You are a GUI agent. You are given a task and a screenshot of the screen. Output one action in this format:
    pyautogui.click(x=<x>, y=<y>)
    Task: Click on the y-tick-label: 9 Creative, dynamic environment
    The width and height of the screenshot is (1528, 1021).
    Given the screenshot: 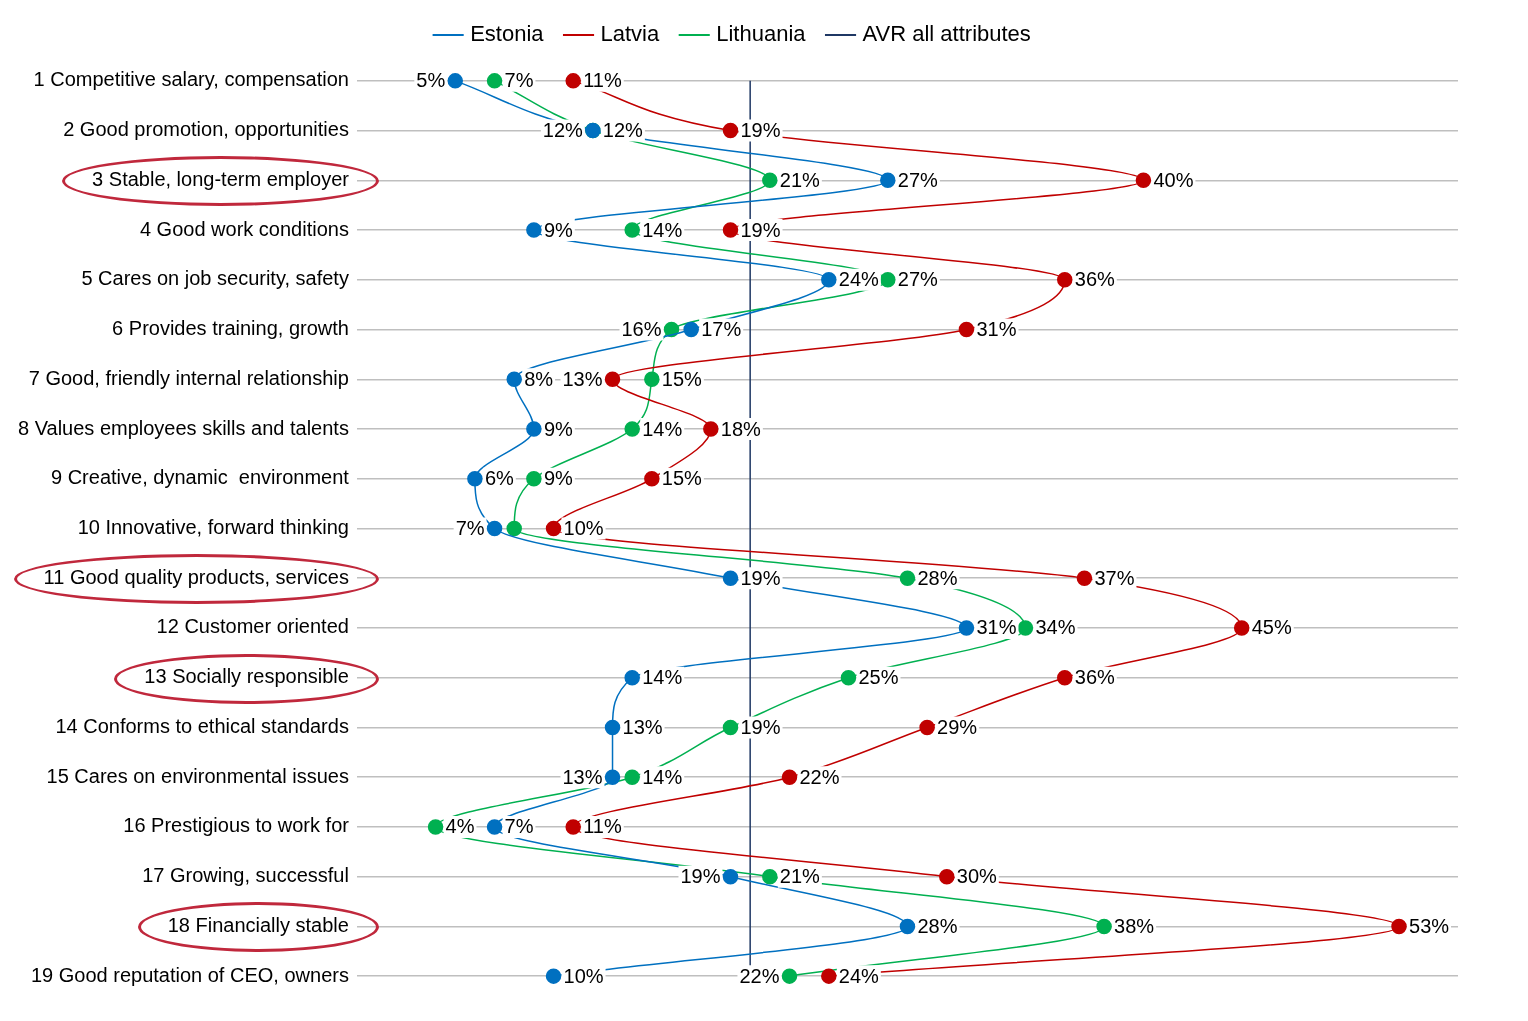 What is the action you would take?
    pyautogui.click(x=200, y=477)
    